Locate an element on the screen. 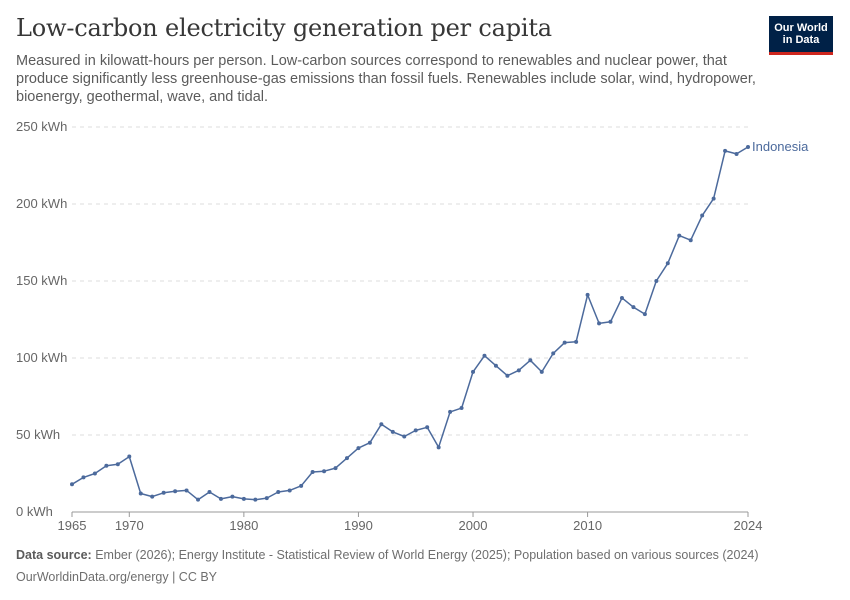 The height and width of the screenshot is (600, 850). y-tick-label: 250 kWh is located at coordinates (41, 126).